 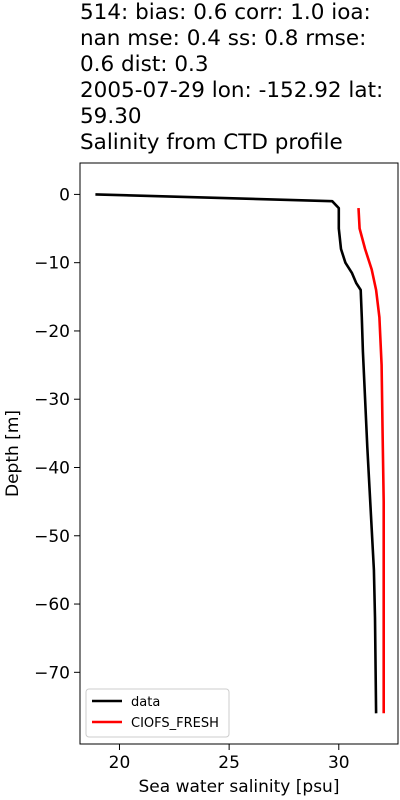 I want to click on y-tick-label: 0, so click(x=64, y=195).